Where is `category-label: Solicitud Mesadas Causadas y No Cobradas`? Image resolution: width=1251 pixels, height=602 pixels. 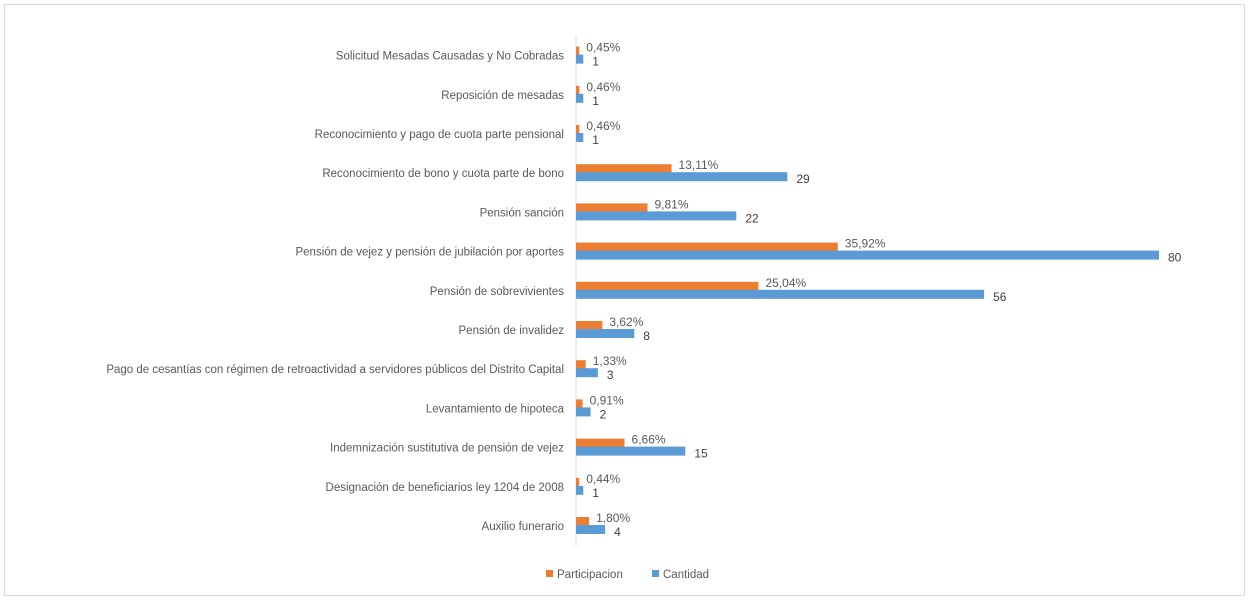 category-label: Solicitud Mesadas Causadas y No Cobradas is located at coordinates (450, 57).